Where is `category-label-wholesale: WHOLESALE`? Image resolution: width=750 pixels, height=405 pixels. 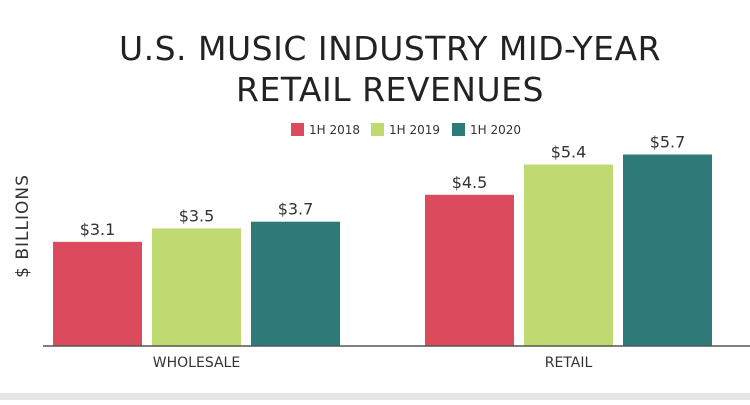 category-label-wholesale: WHOLESALE is located at coordinates (196, 363).